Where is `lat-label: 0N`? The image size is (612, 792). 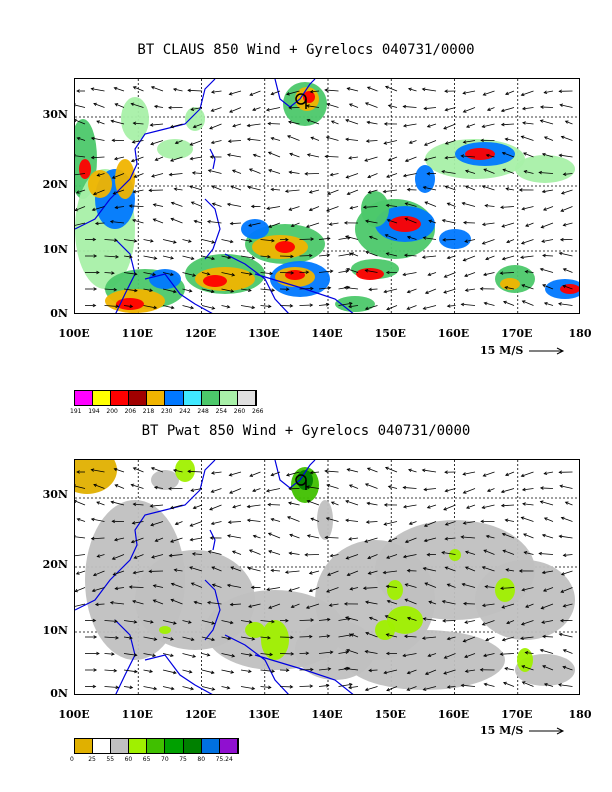 lat-label: 0N is located at coordinates (59, 693).